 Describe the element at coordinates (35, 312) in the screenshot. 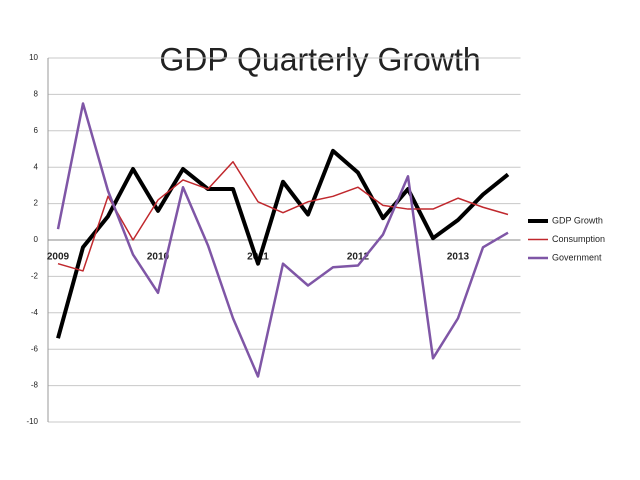

I see `y-tick-label: -4` at that location.